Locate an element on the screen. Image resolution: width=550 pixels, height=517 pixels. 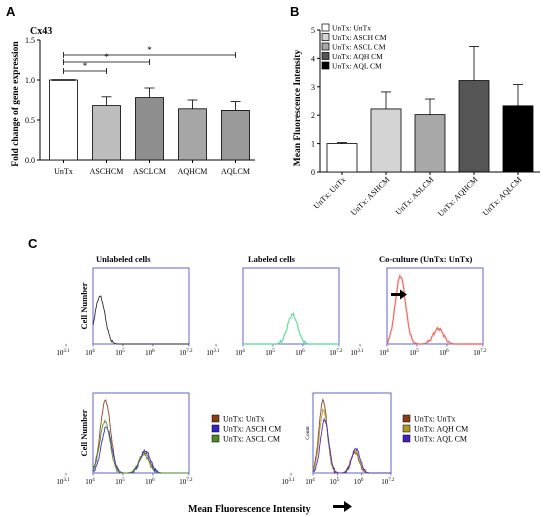
panel-c-ylabel-top: Cell Number is located at coordinates (84, 305).